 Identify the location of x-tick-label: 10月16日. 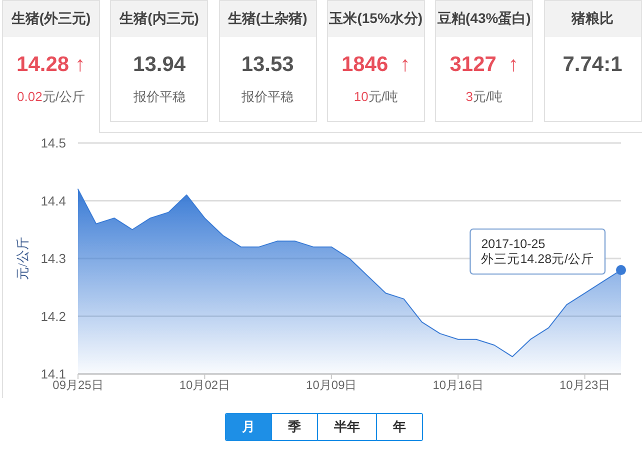
(458, 385).